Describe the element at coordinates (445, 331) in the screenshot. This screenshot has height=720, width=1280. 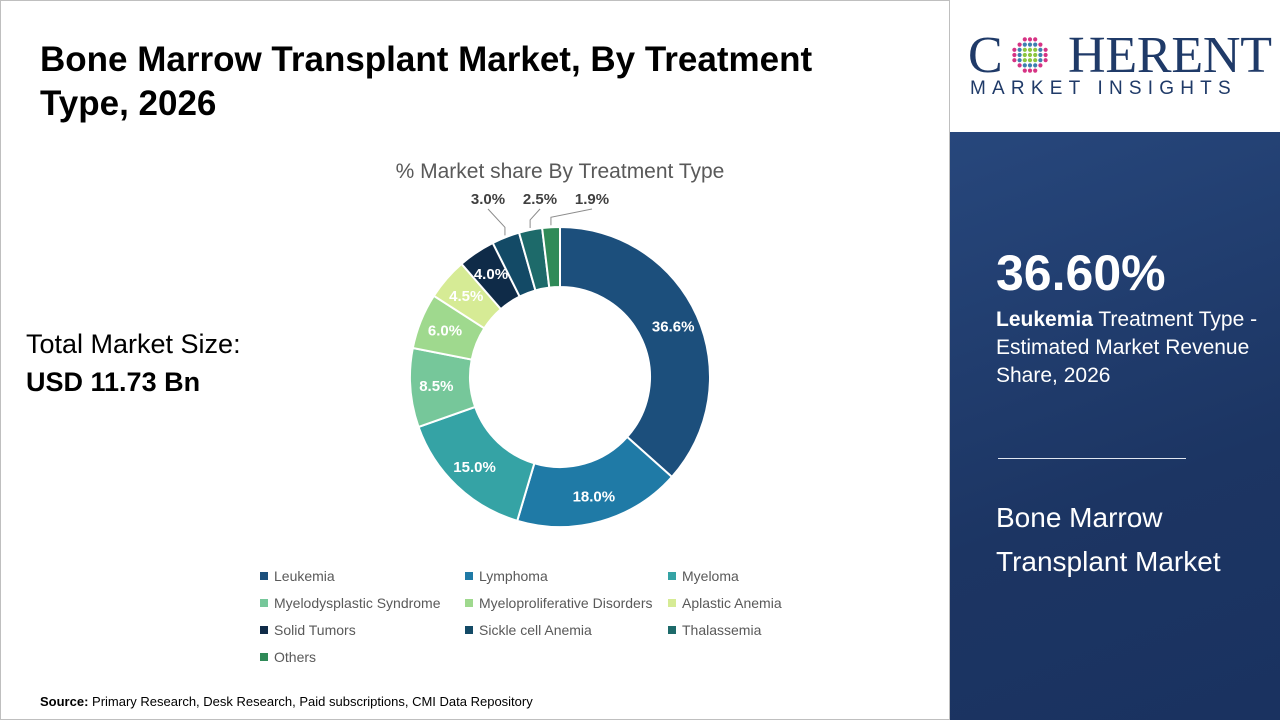
I see `data-label: 6.0%` at that location.